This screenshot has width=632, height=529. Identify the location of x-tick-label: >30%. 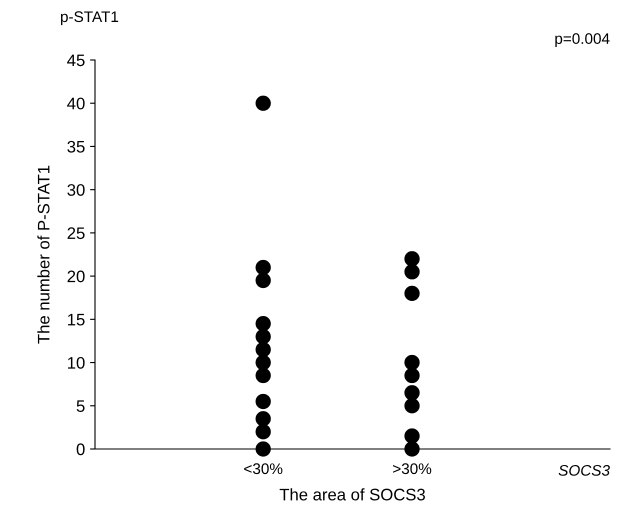
(412, 468).